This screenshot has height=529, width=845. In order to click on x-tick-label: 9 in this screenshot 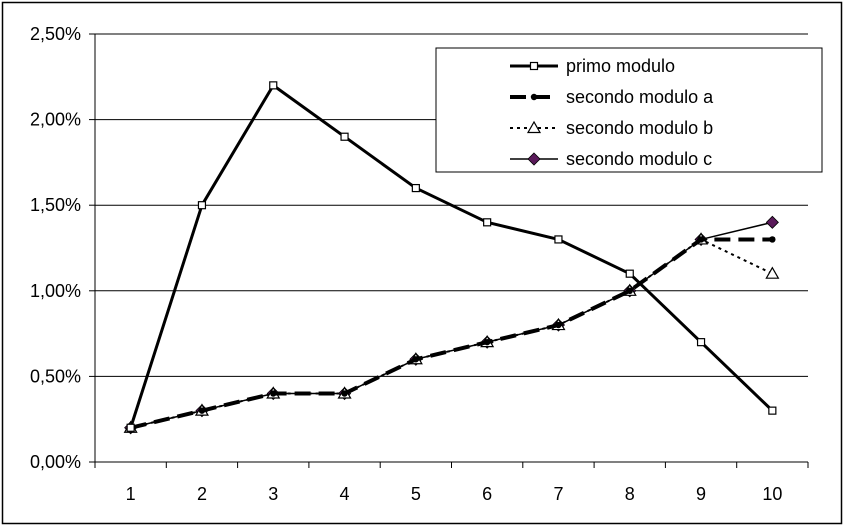, I will do `click(701, 494)`.